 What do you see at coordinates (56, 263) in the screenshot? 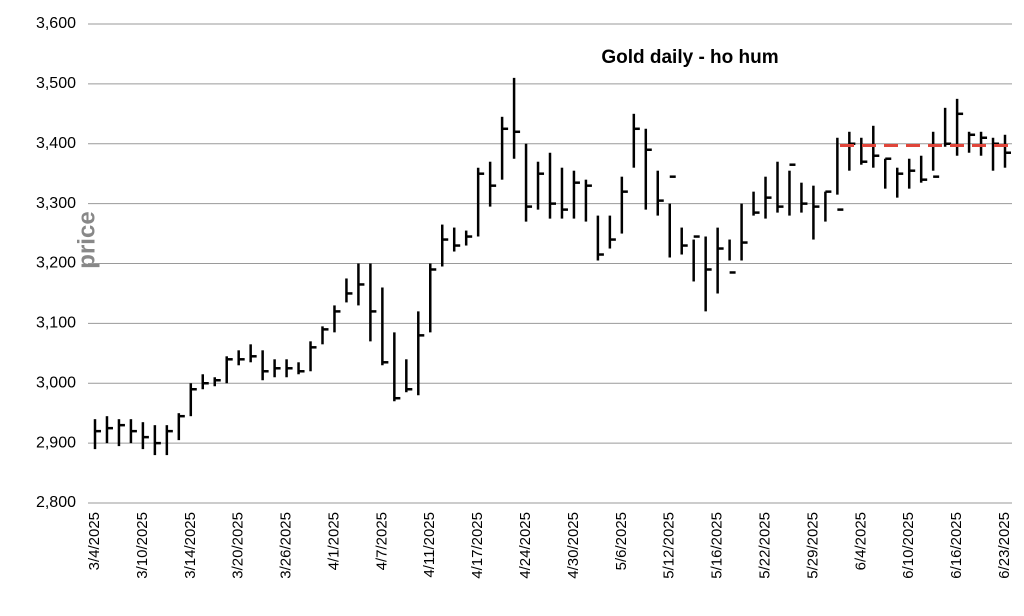
I see `y-tick-label: 3,200` at bounding box center [56, 263].